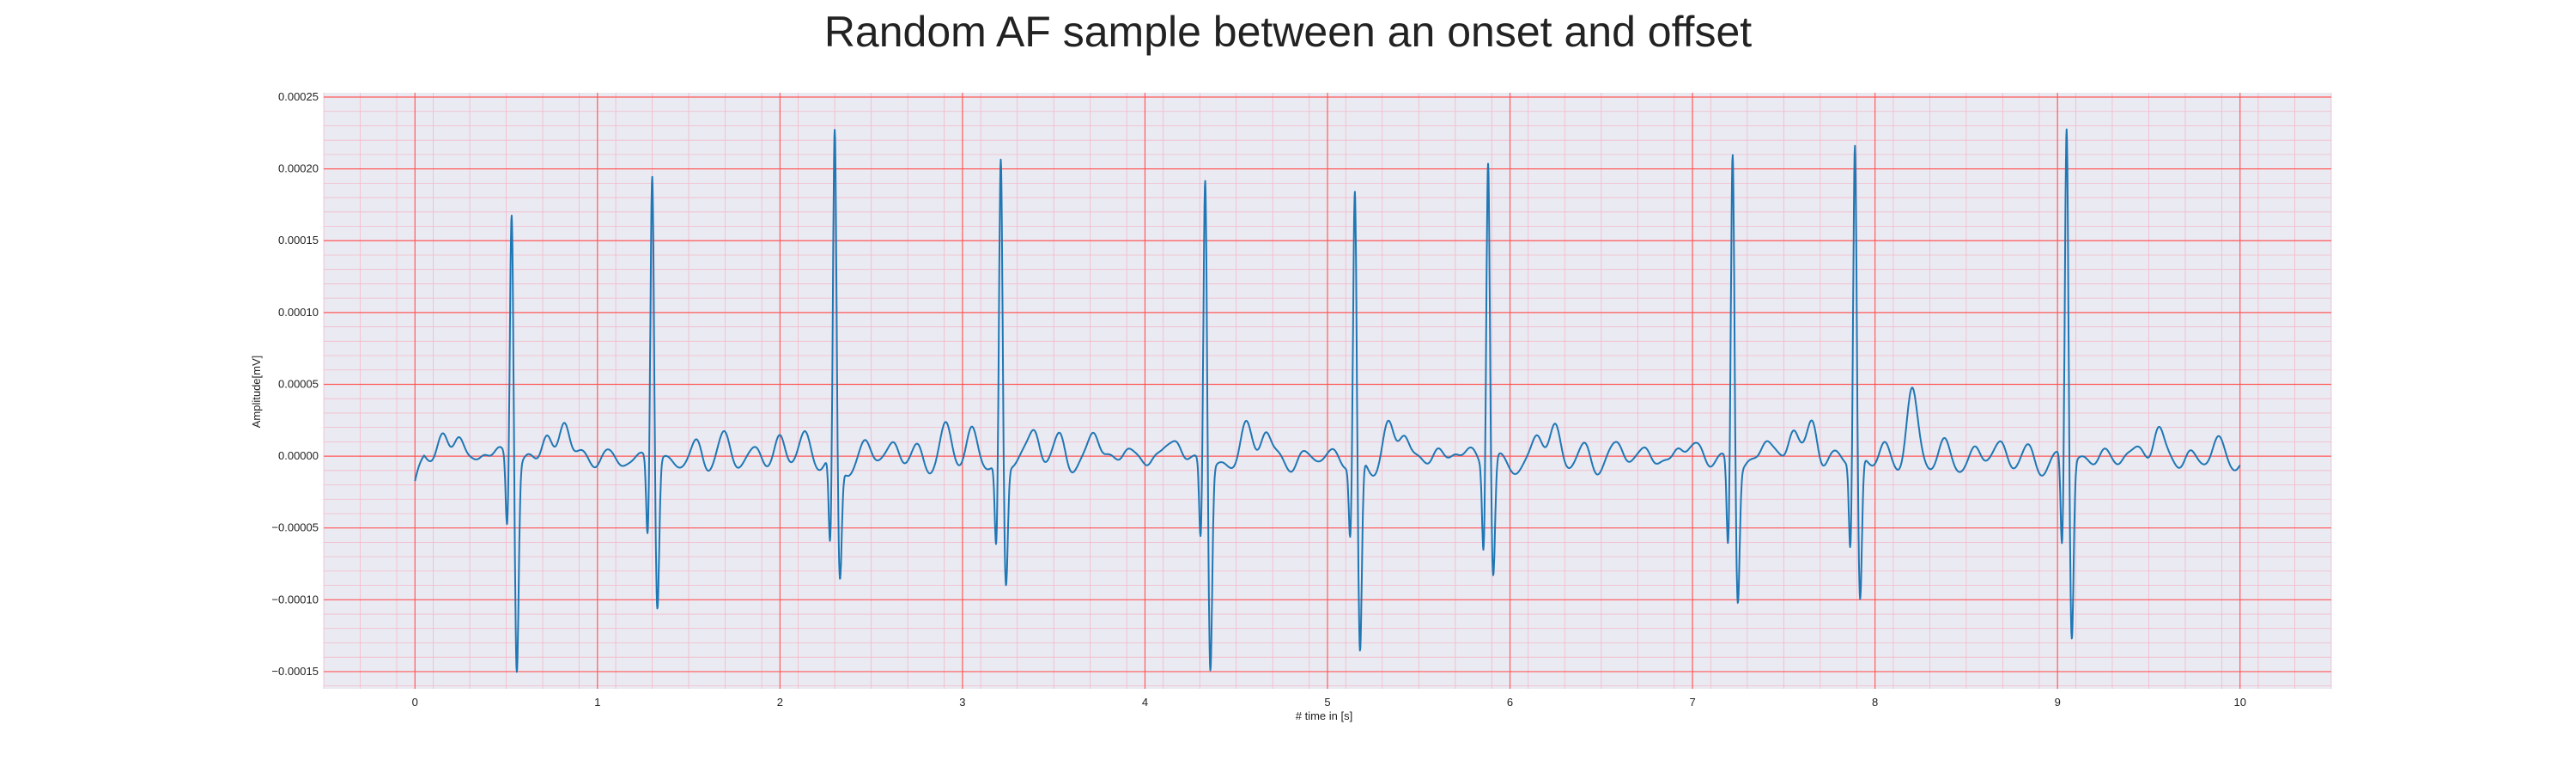 The width and height of the screenshot is (2576, 773). I want to click on y-tick-label: −0.00010, so click(295, 599).